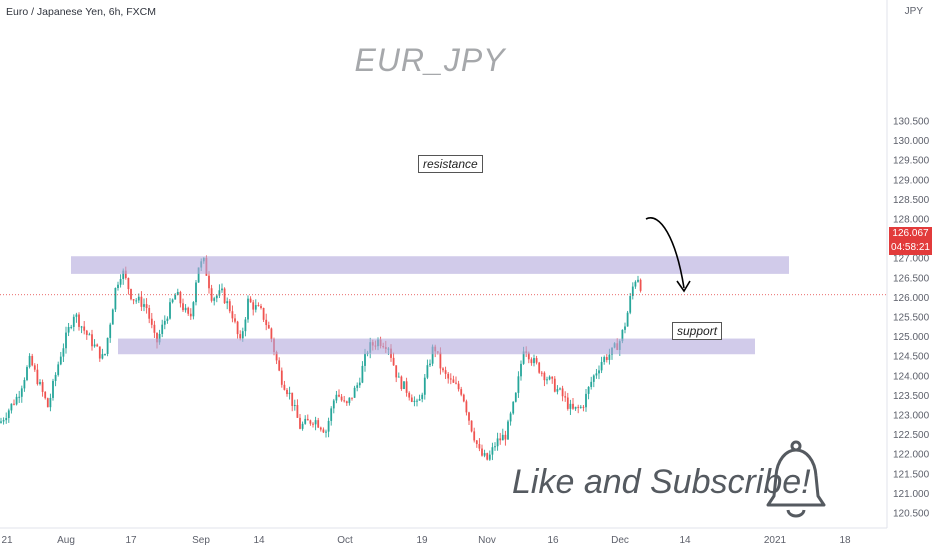  I want to click on symbol-title: Euro / Japanese Yen, 6h, FXCM, so click(81, 12).